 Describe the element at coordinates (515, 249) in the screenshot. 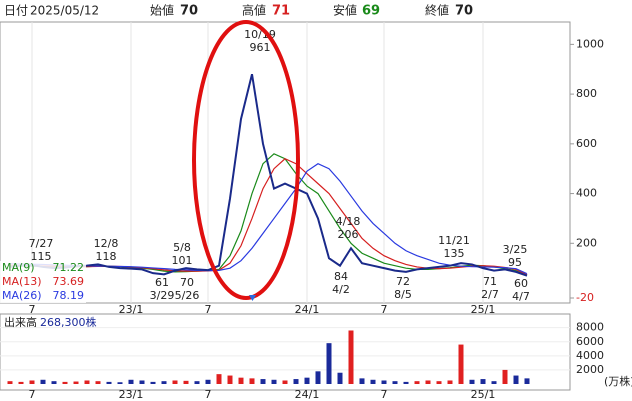

I see `annotation: 3/25` at that location.